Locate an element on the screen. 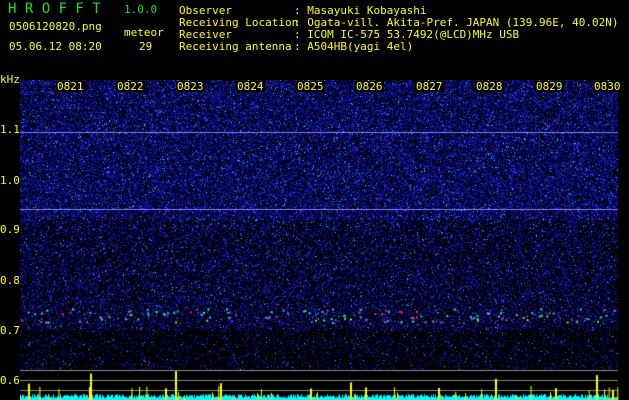 The height and width of the screenshot is (400, 629). y-label: 0.6 is located at coordinates (10, 380).